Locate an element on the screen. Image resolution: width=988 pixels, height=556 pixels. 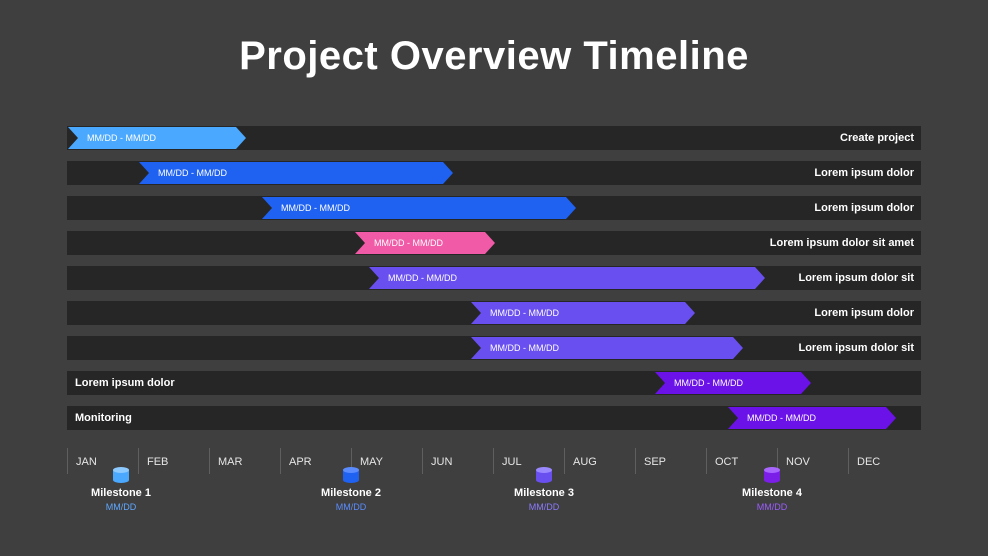
milestone-name: Milestone 1 is located at coordinates (121, 493).